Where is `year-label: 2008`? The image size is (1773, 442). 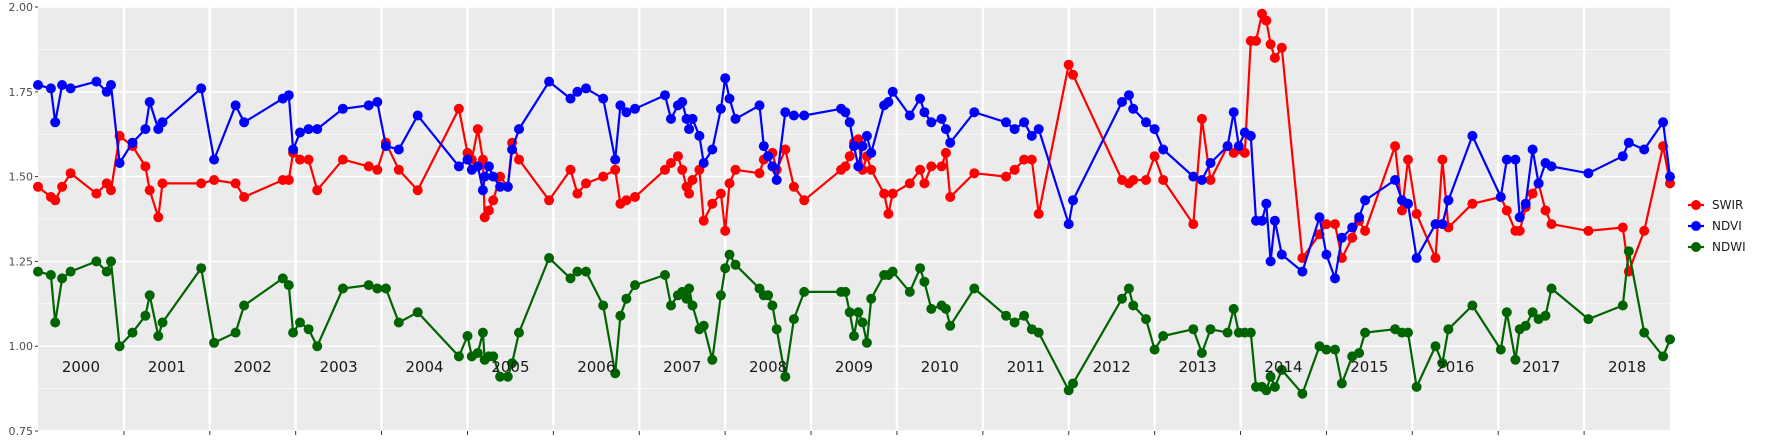 year-label: 2008 is located at coordinates (768, 367).